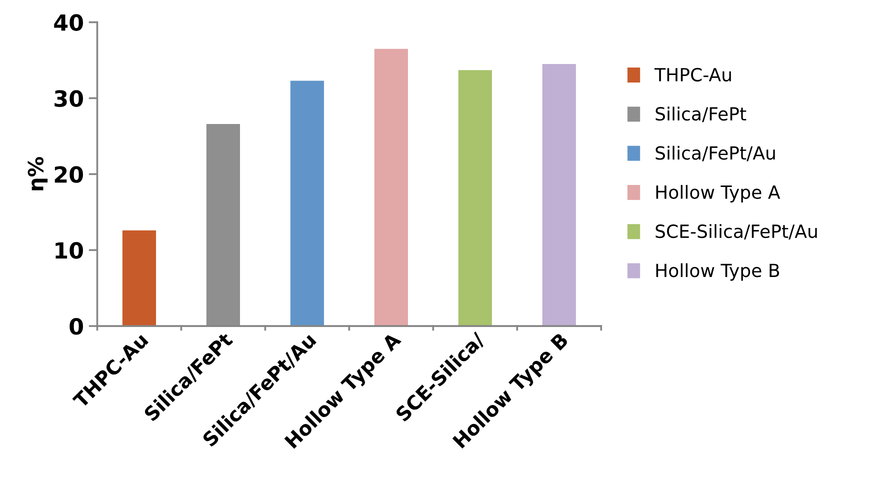 This screenshot has width=884, height=494. What do you see at coordinates (68, 22) in the screenshot?
I see `y-tick-label: 40` at bounding box center [68, 22].